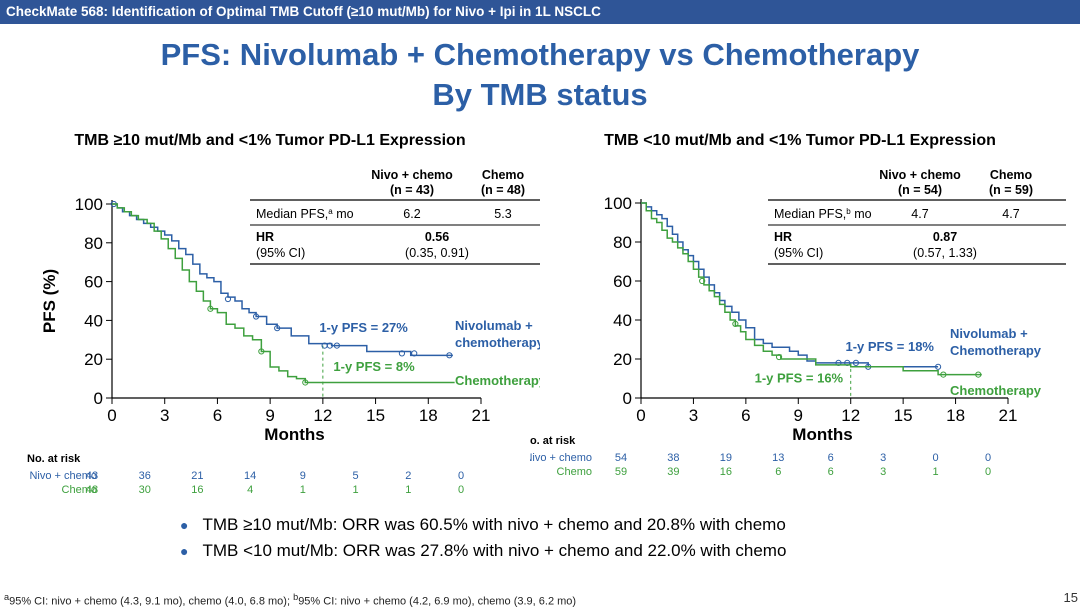 The image size is (1080, 614). I want to click on x-tick-label: 18, so click(428, 415).